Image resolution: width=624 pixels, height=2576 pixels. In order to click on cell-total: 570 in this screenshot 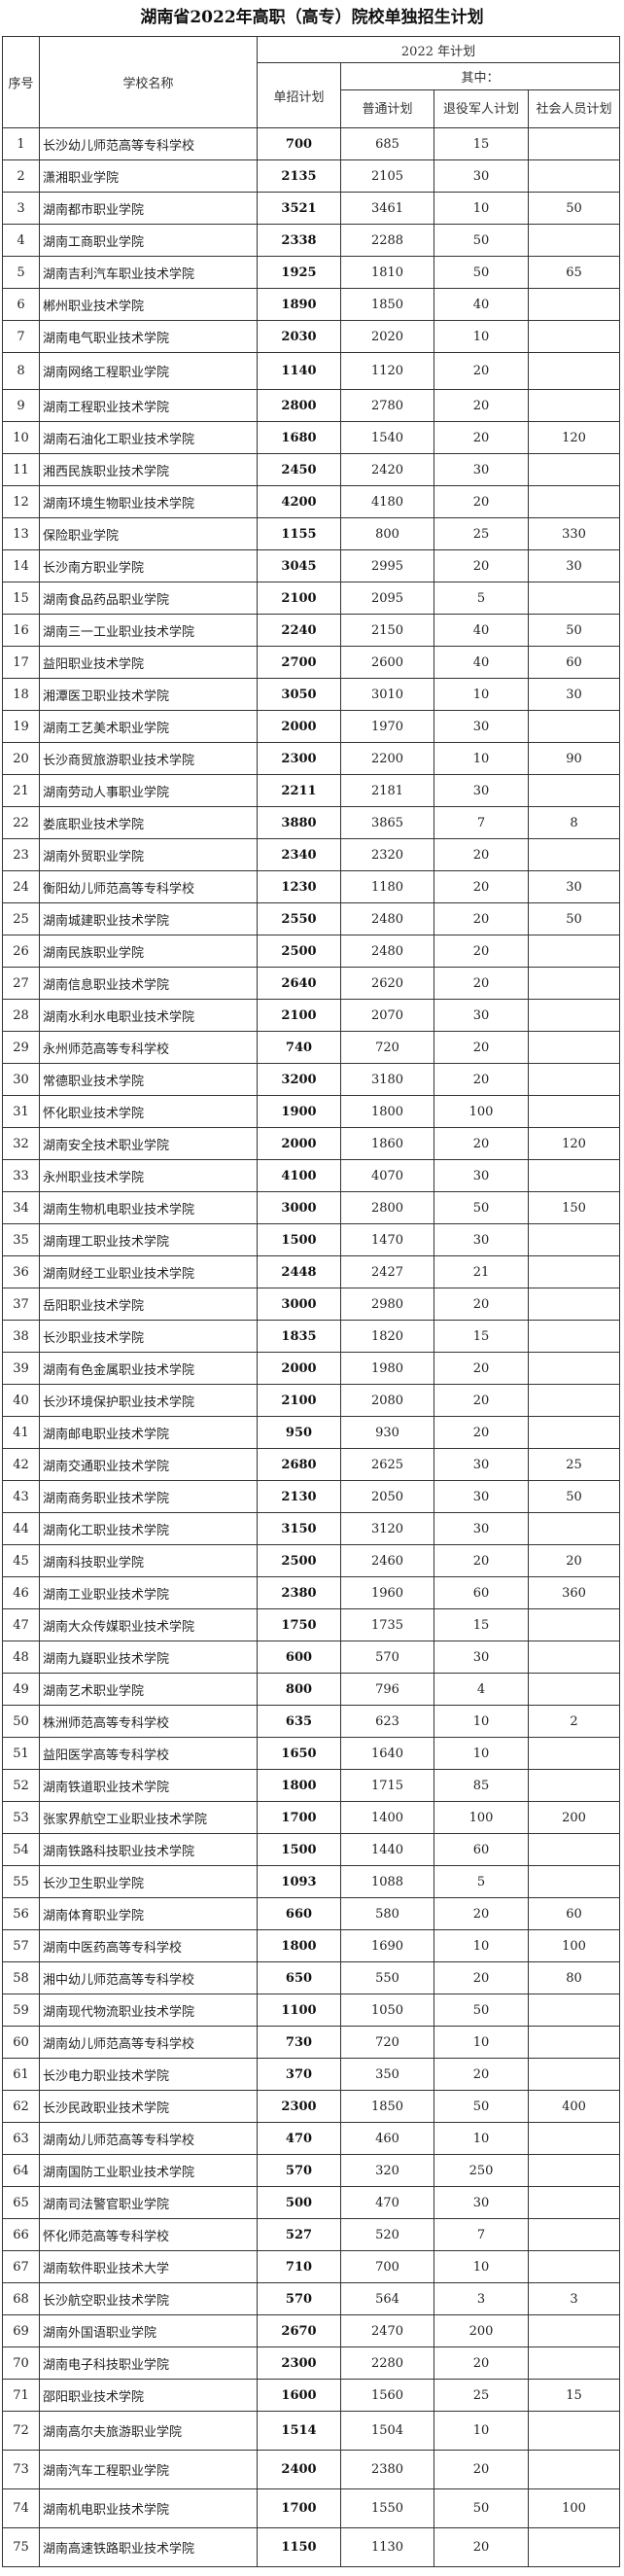, I will do `click(299, 2171)`.